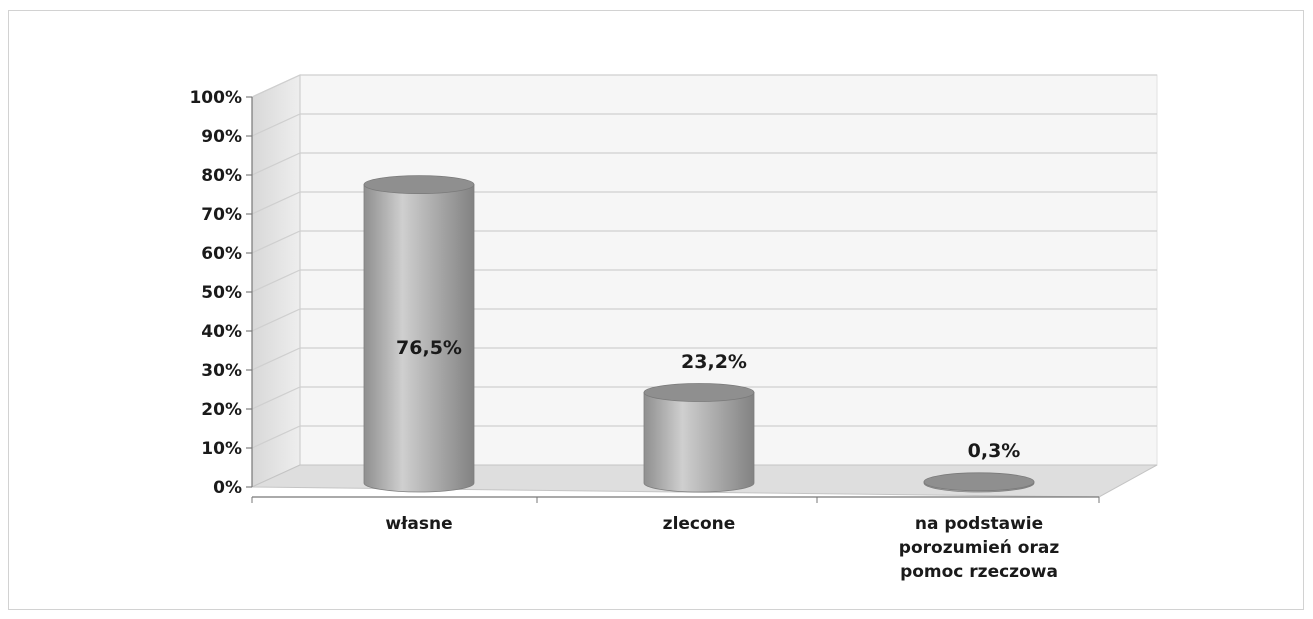  Describe the element at coordinates (221, 293) in the screenshot. I see `y-tick-label: 50%` at that location.